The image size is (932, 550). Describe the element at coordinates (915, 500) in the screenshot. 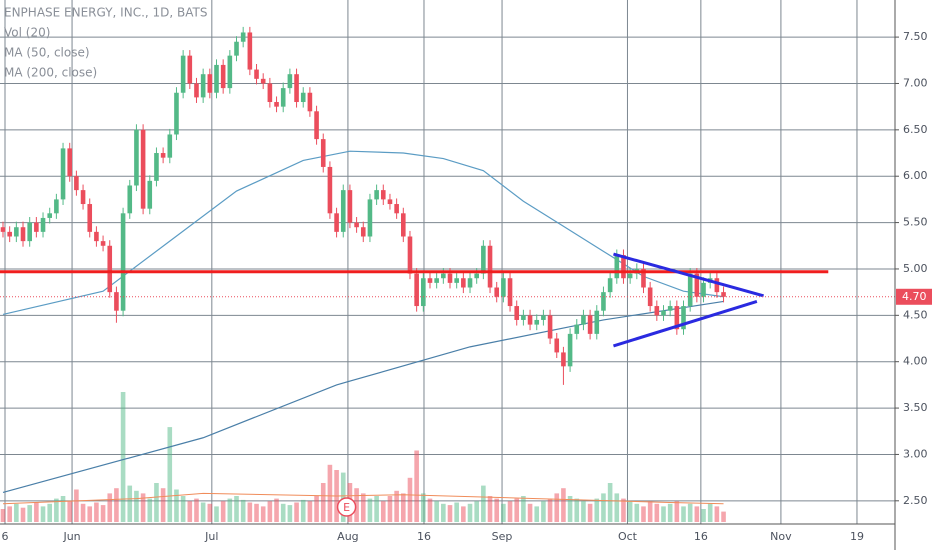

I see `y-tick-label: 2.50` at that location.